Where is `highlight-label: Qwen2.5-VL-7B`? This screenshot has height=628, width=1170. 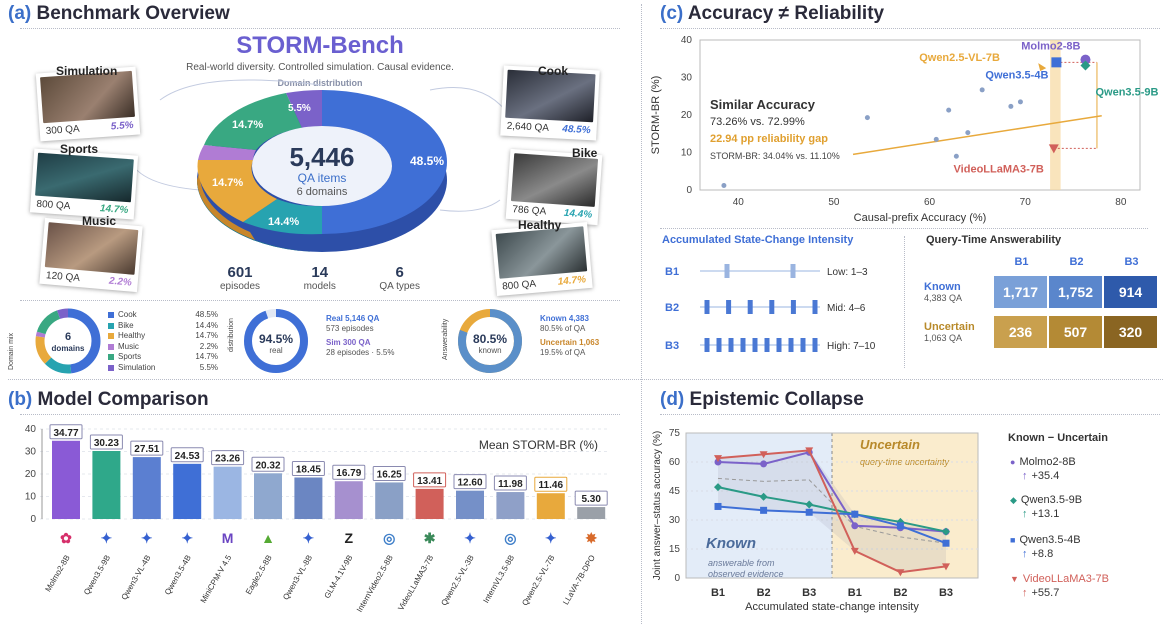
highlight-label: Qwen2.5-VL-7B is located at coordinates (959, 58).